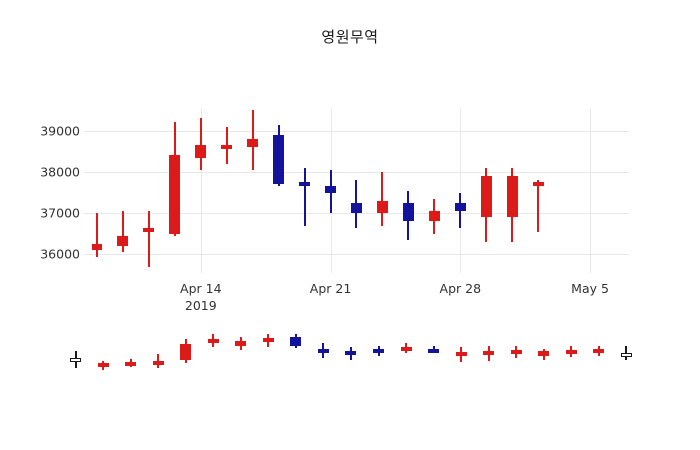 This screenshot has width=700, height=450. What do you see at coordinates (201, 297) in the screenshot?
I see `x-axis-tick-label: Apr 14 2019` at bounding box center [201, 297].